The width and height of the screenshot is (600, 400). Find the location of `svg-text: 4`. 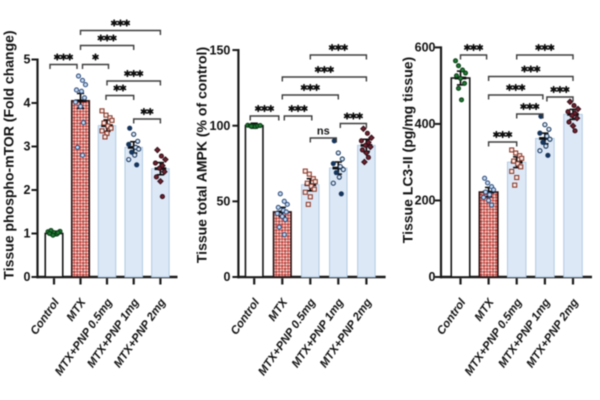

svg-text: 4 is located at coordinates (27, 103).